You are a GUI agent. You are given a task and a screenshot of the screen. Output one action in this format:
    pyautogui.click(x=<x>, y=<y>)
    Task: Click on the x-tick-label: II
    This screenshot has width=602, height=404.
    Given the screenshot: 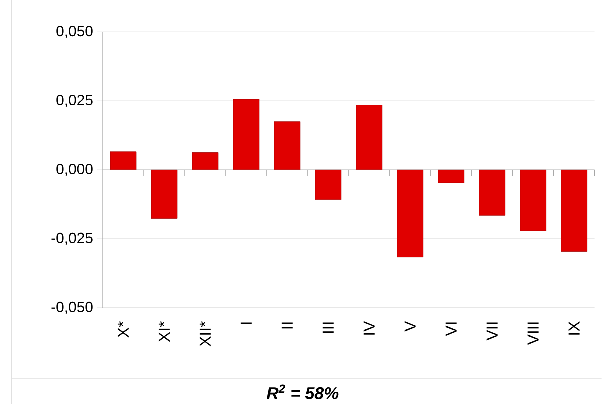 What is the action you would take?
    pyautogui.click(x=287, y=325)
    